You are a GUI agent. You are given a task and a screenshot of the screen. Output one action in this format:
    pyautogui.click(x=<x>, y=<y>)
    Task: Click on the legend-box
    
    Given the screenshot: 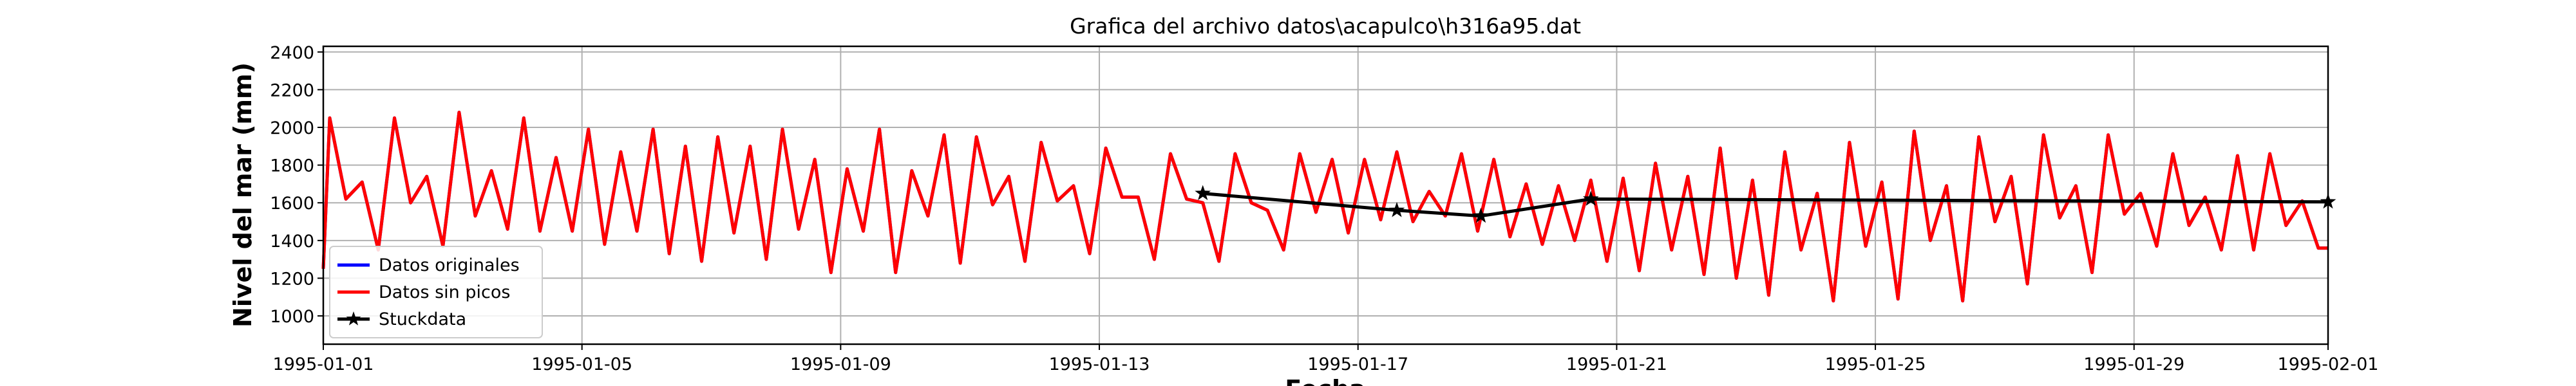 What is the action you would take?
    pyautogui.click(x=436, y=292)
    